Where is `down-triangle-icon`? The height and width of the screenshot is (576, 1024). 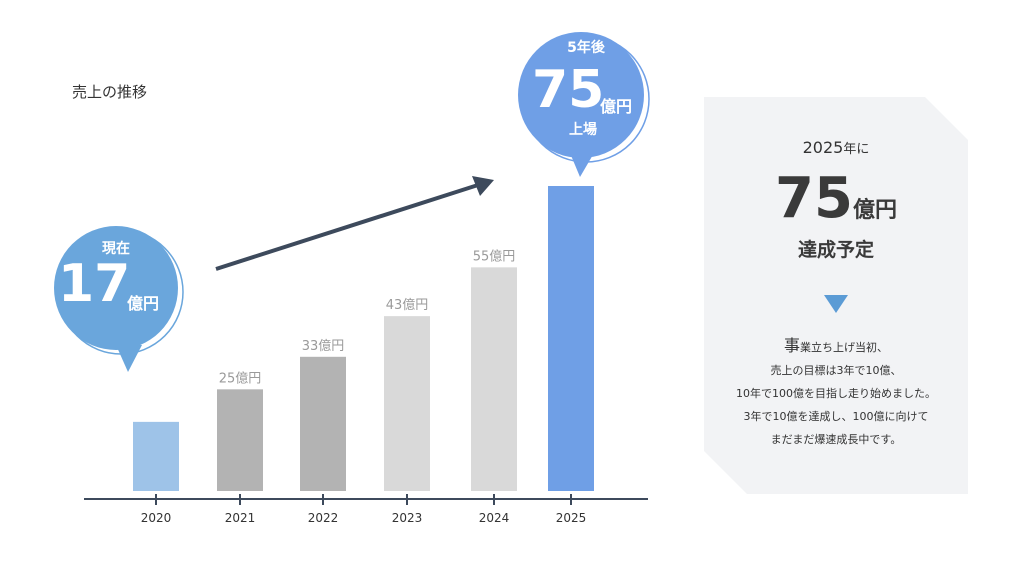
down-triangle-icon is located at coordinates (836, 304).